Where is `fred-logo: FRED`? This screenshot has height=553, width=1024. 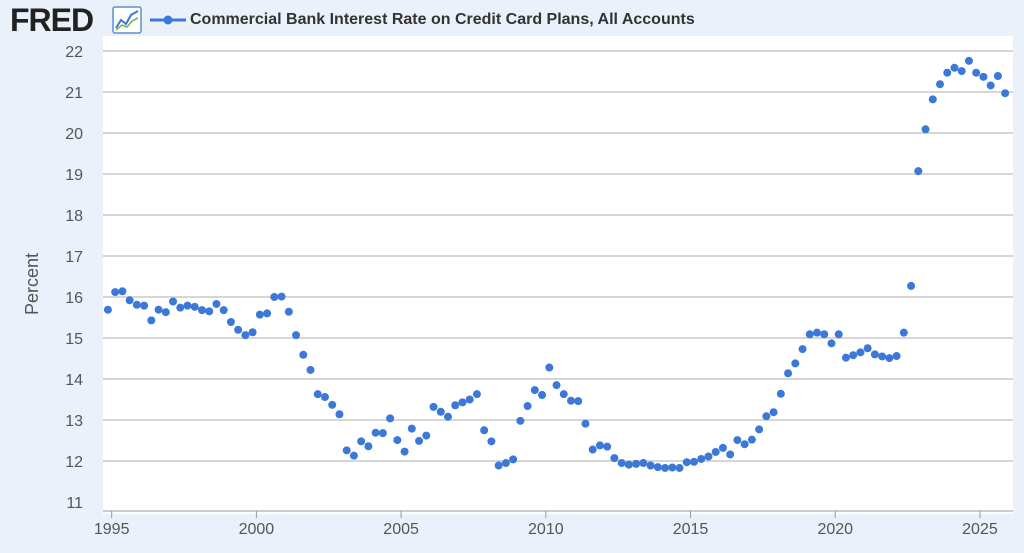
fred-logo: FRED is located at coordinates (52, 20).